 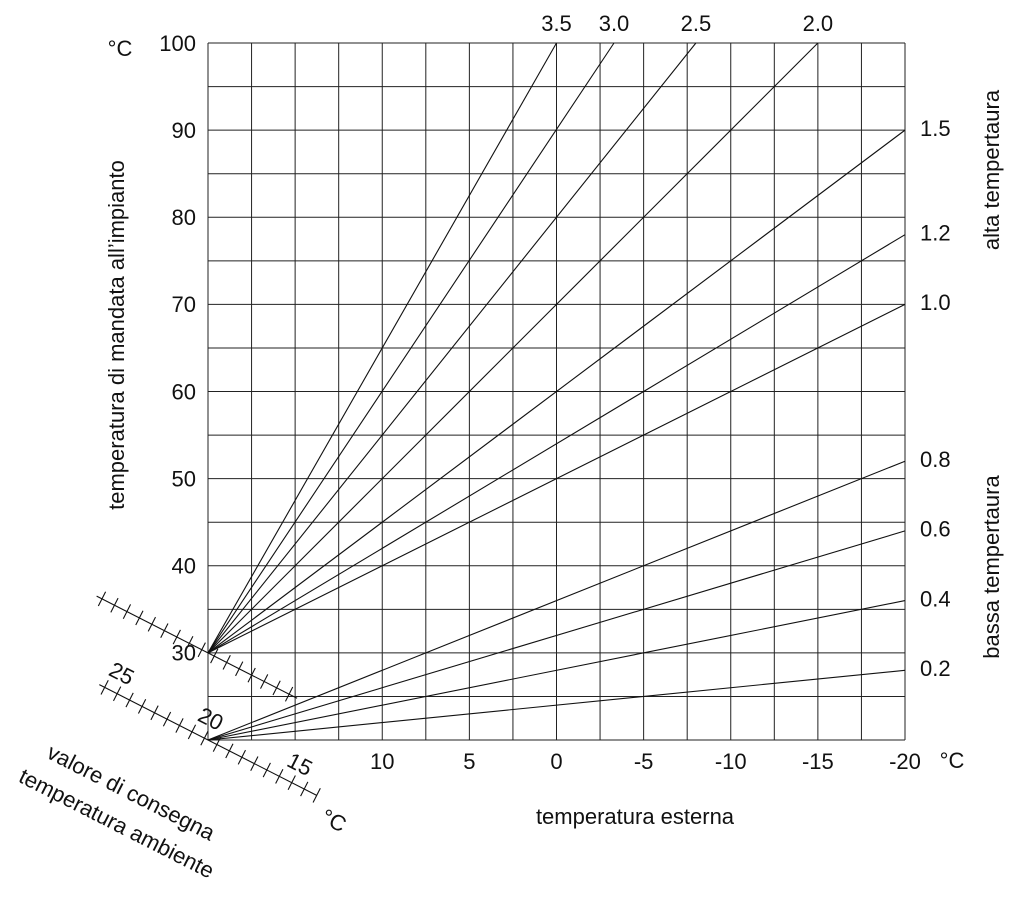 I want to click on setpoint-tick-label: 15, so click(x=299, y=764).